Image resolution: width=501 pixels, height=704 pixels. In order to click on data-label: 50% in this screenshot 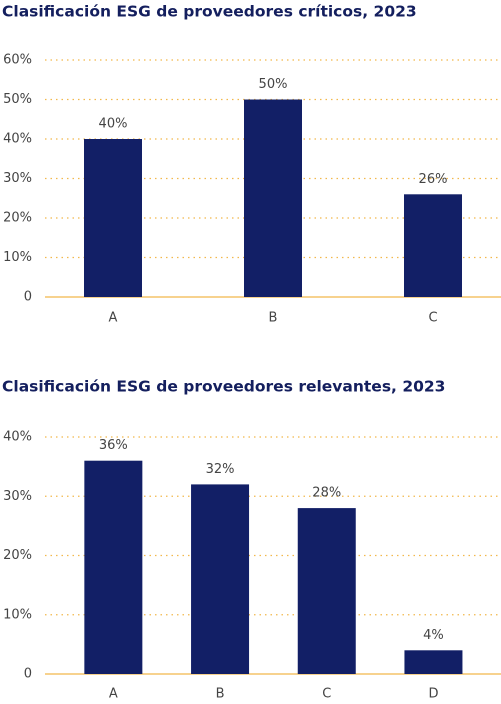, I will do `click(273, 84)`.